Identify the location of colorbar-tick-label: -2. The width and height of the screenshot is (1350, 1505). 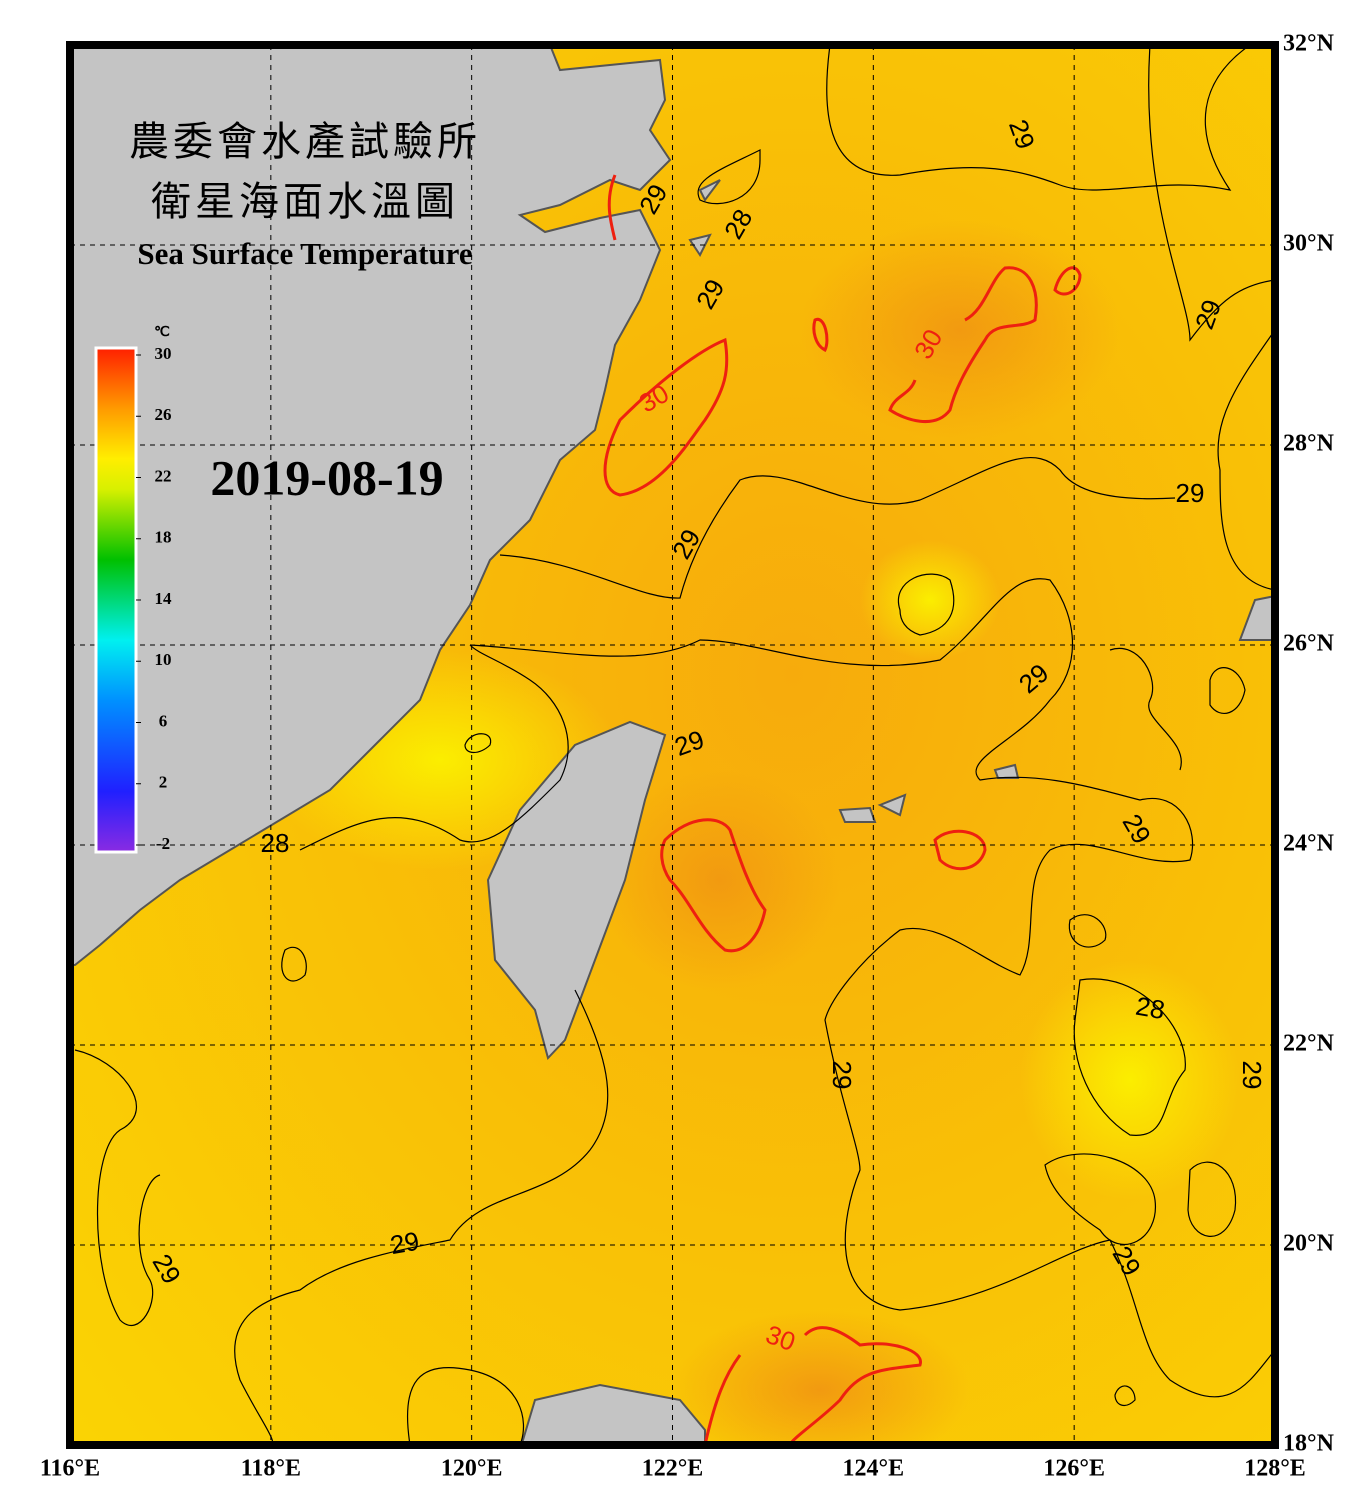
(163, 843).